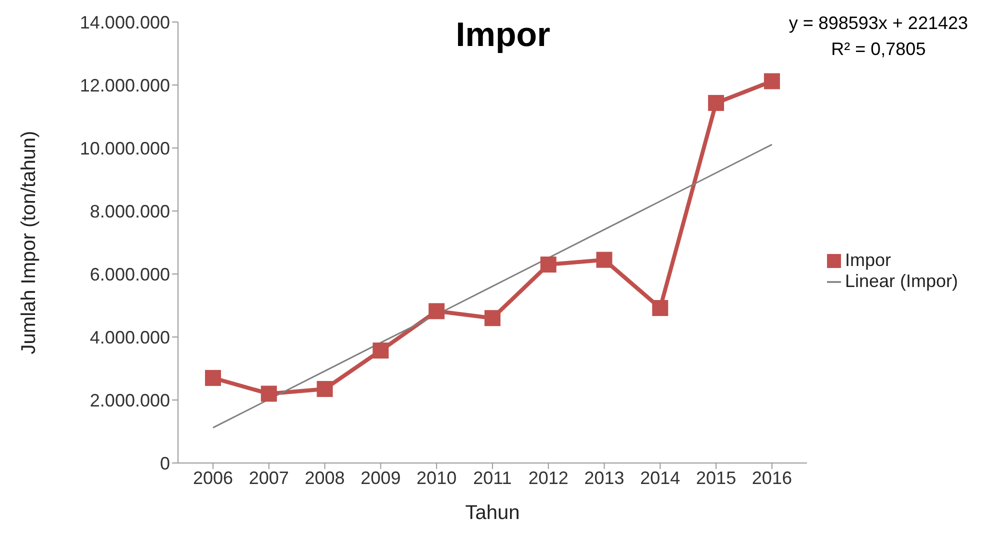 The width and height of the screenshot is (989, 541). What do you see at coordinates (503, 35) in the screenshot?
I see `chart-title: Impor` at bounding box center [503, 35].